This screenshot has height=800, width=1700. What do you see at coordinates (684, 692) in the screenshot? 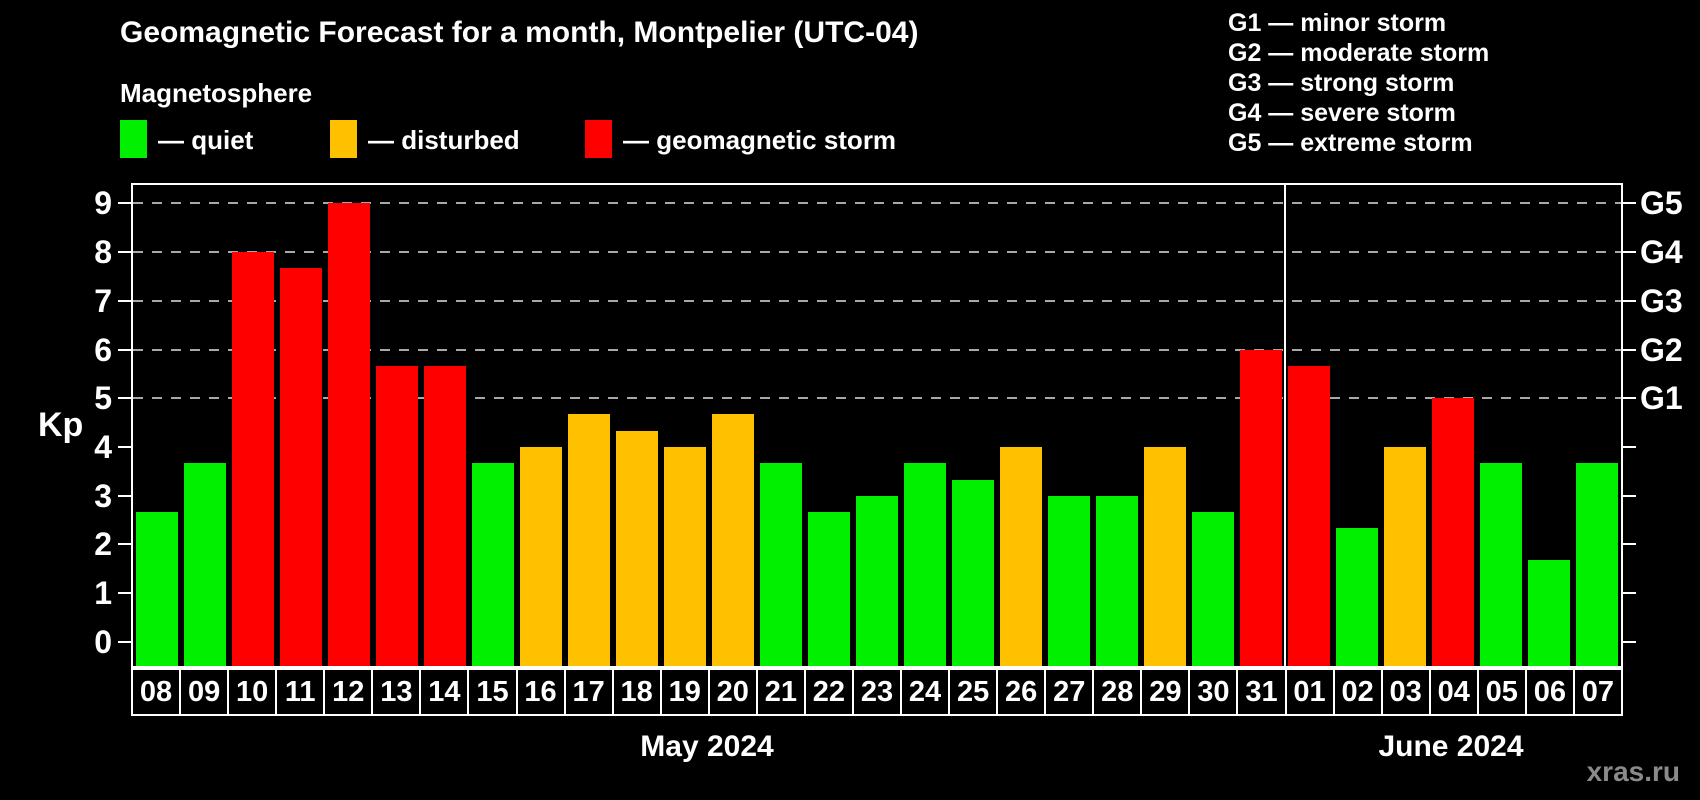
I see `date-cell-19: 19` at bounding box center [684, 692].